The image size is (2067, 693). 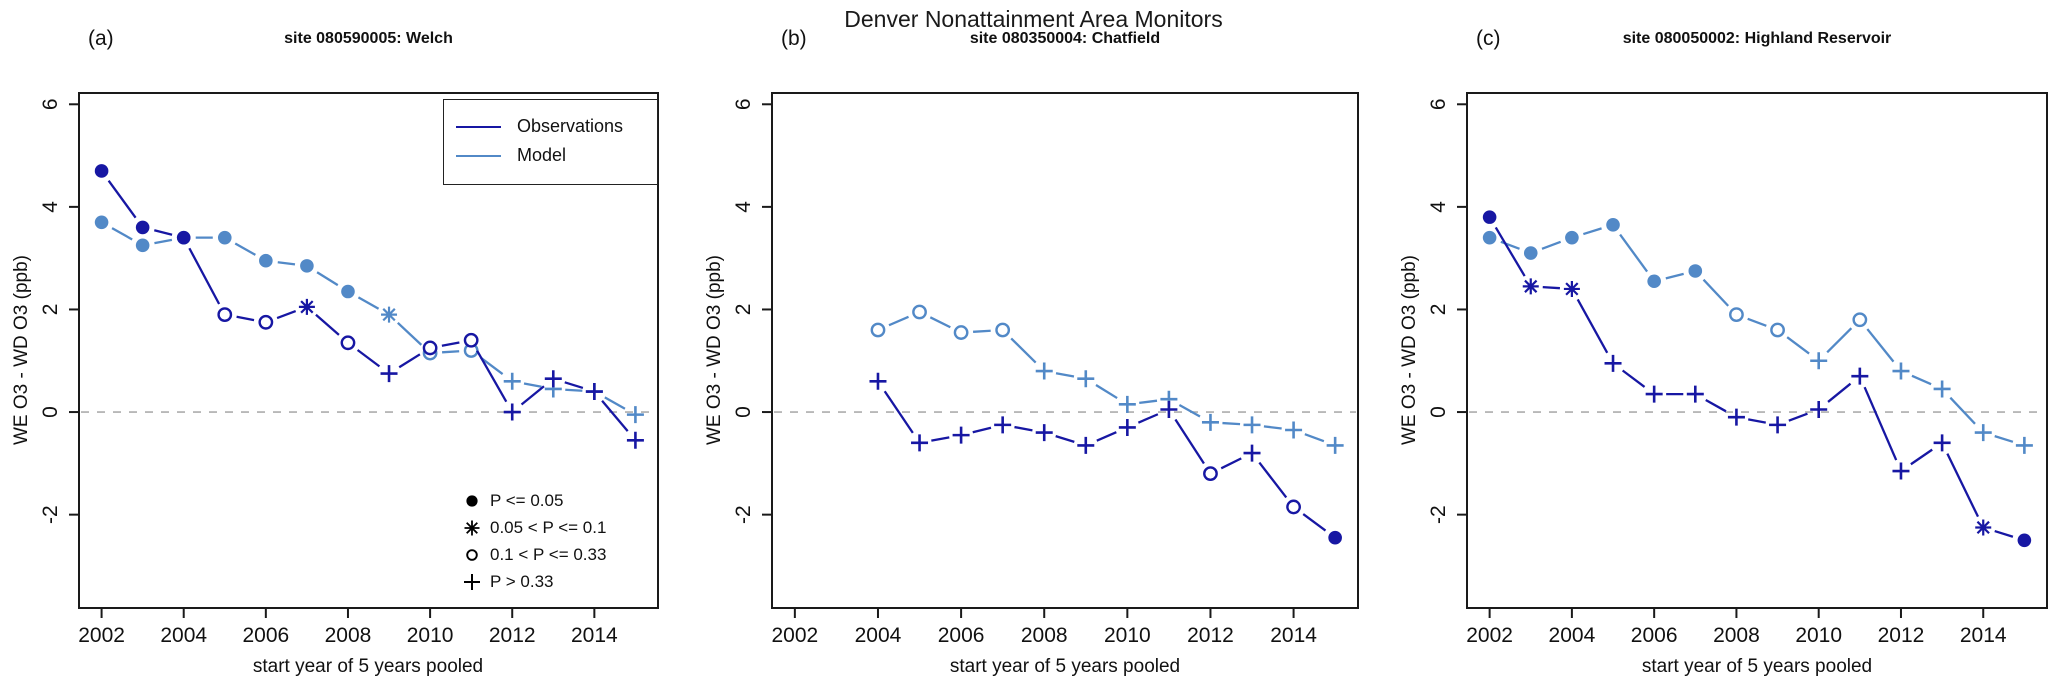 What do you see at coordinates (1438, 310) in the screenshot?
I see `y-tick-label: 2` at bounding box center [1438, 310].